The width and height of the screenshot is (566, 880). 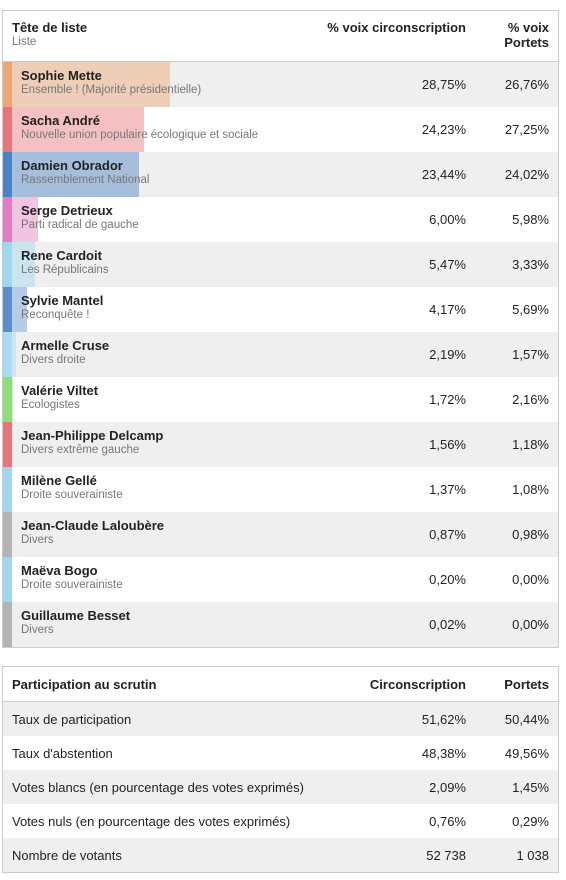 What do you see at coordinates (72, 165) in the screenshot?
I see `candidate-name: Damien Obrador` at bounding box center [72, 165].